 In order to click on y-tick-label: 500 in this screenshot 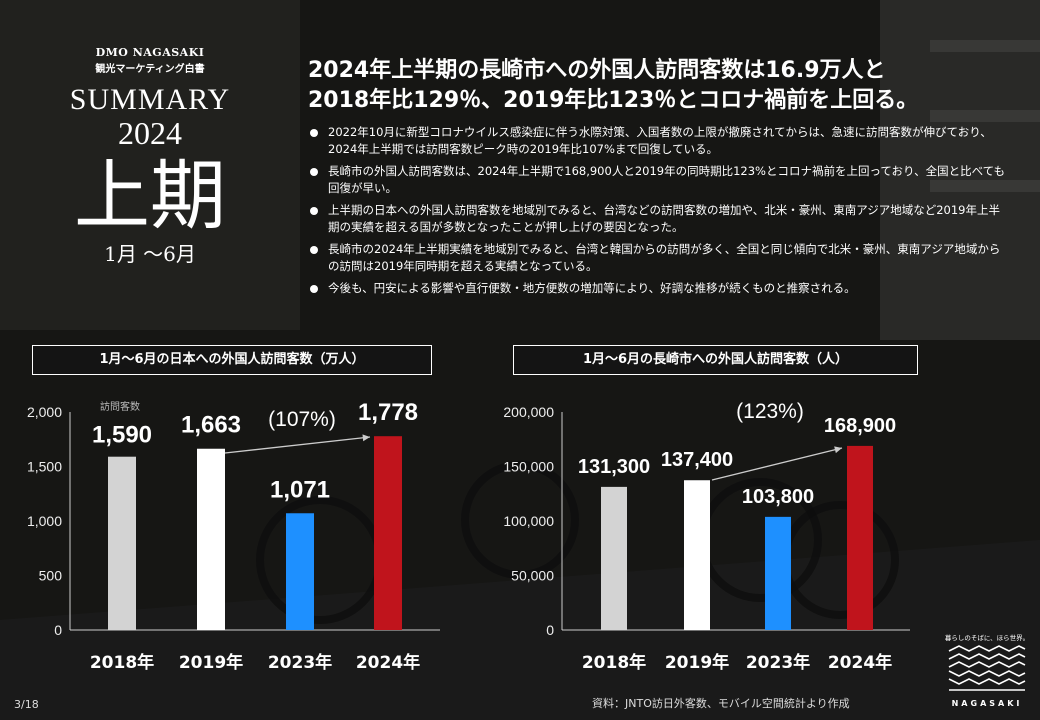, I will do `click(51, 576)`.